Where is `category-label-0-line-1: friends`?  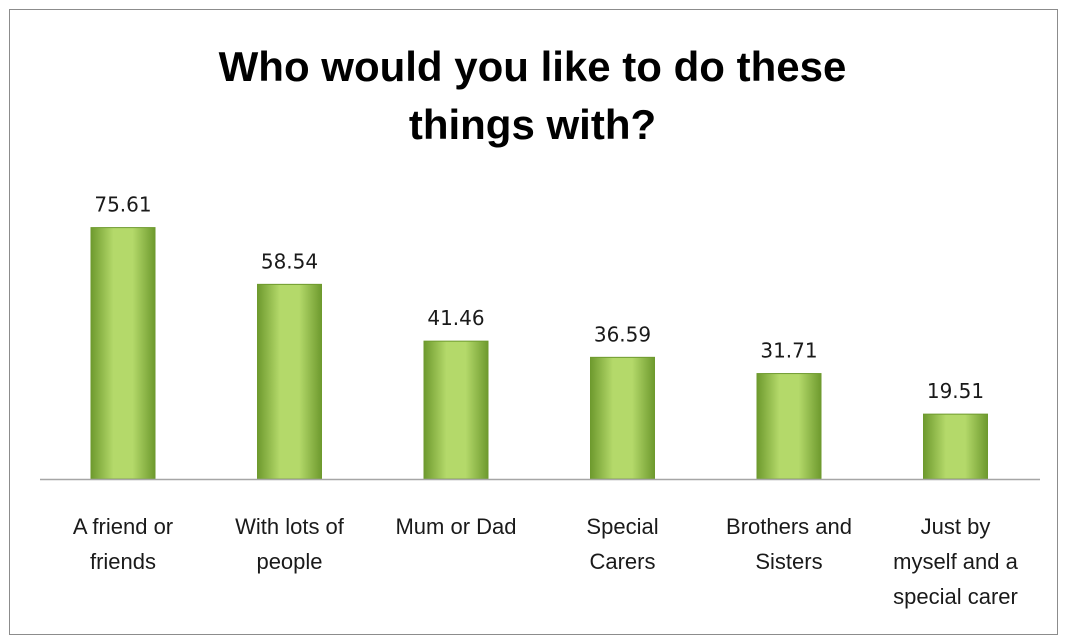 category-label-0-line-1: friends is located at coordinates (123, 561).